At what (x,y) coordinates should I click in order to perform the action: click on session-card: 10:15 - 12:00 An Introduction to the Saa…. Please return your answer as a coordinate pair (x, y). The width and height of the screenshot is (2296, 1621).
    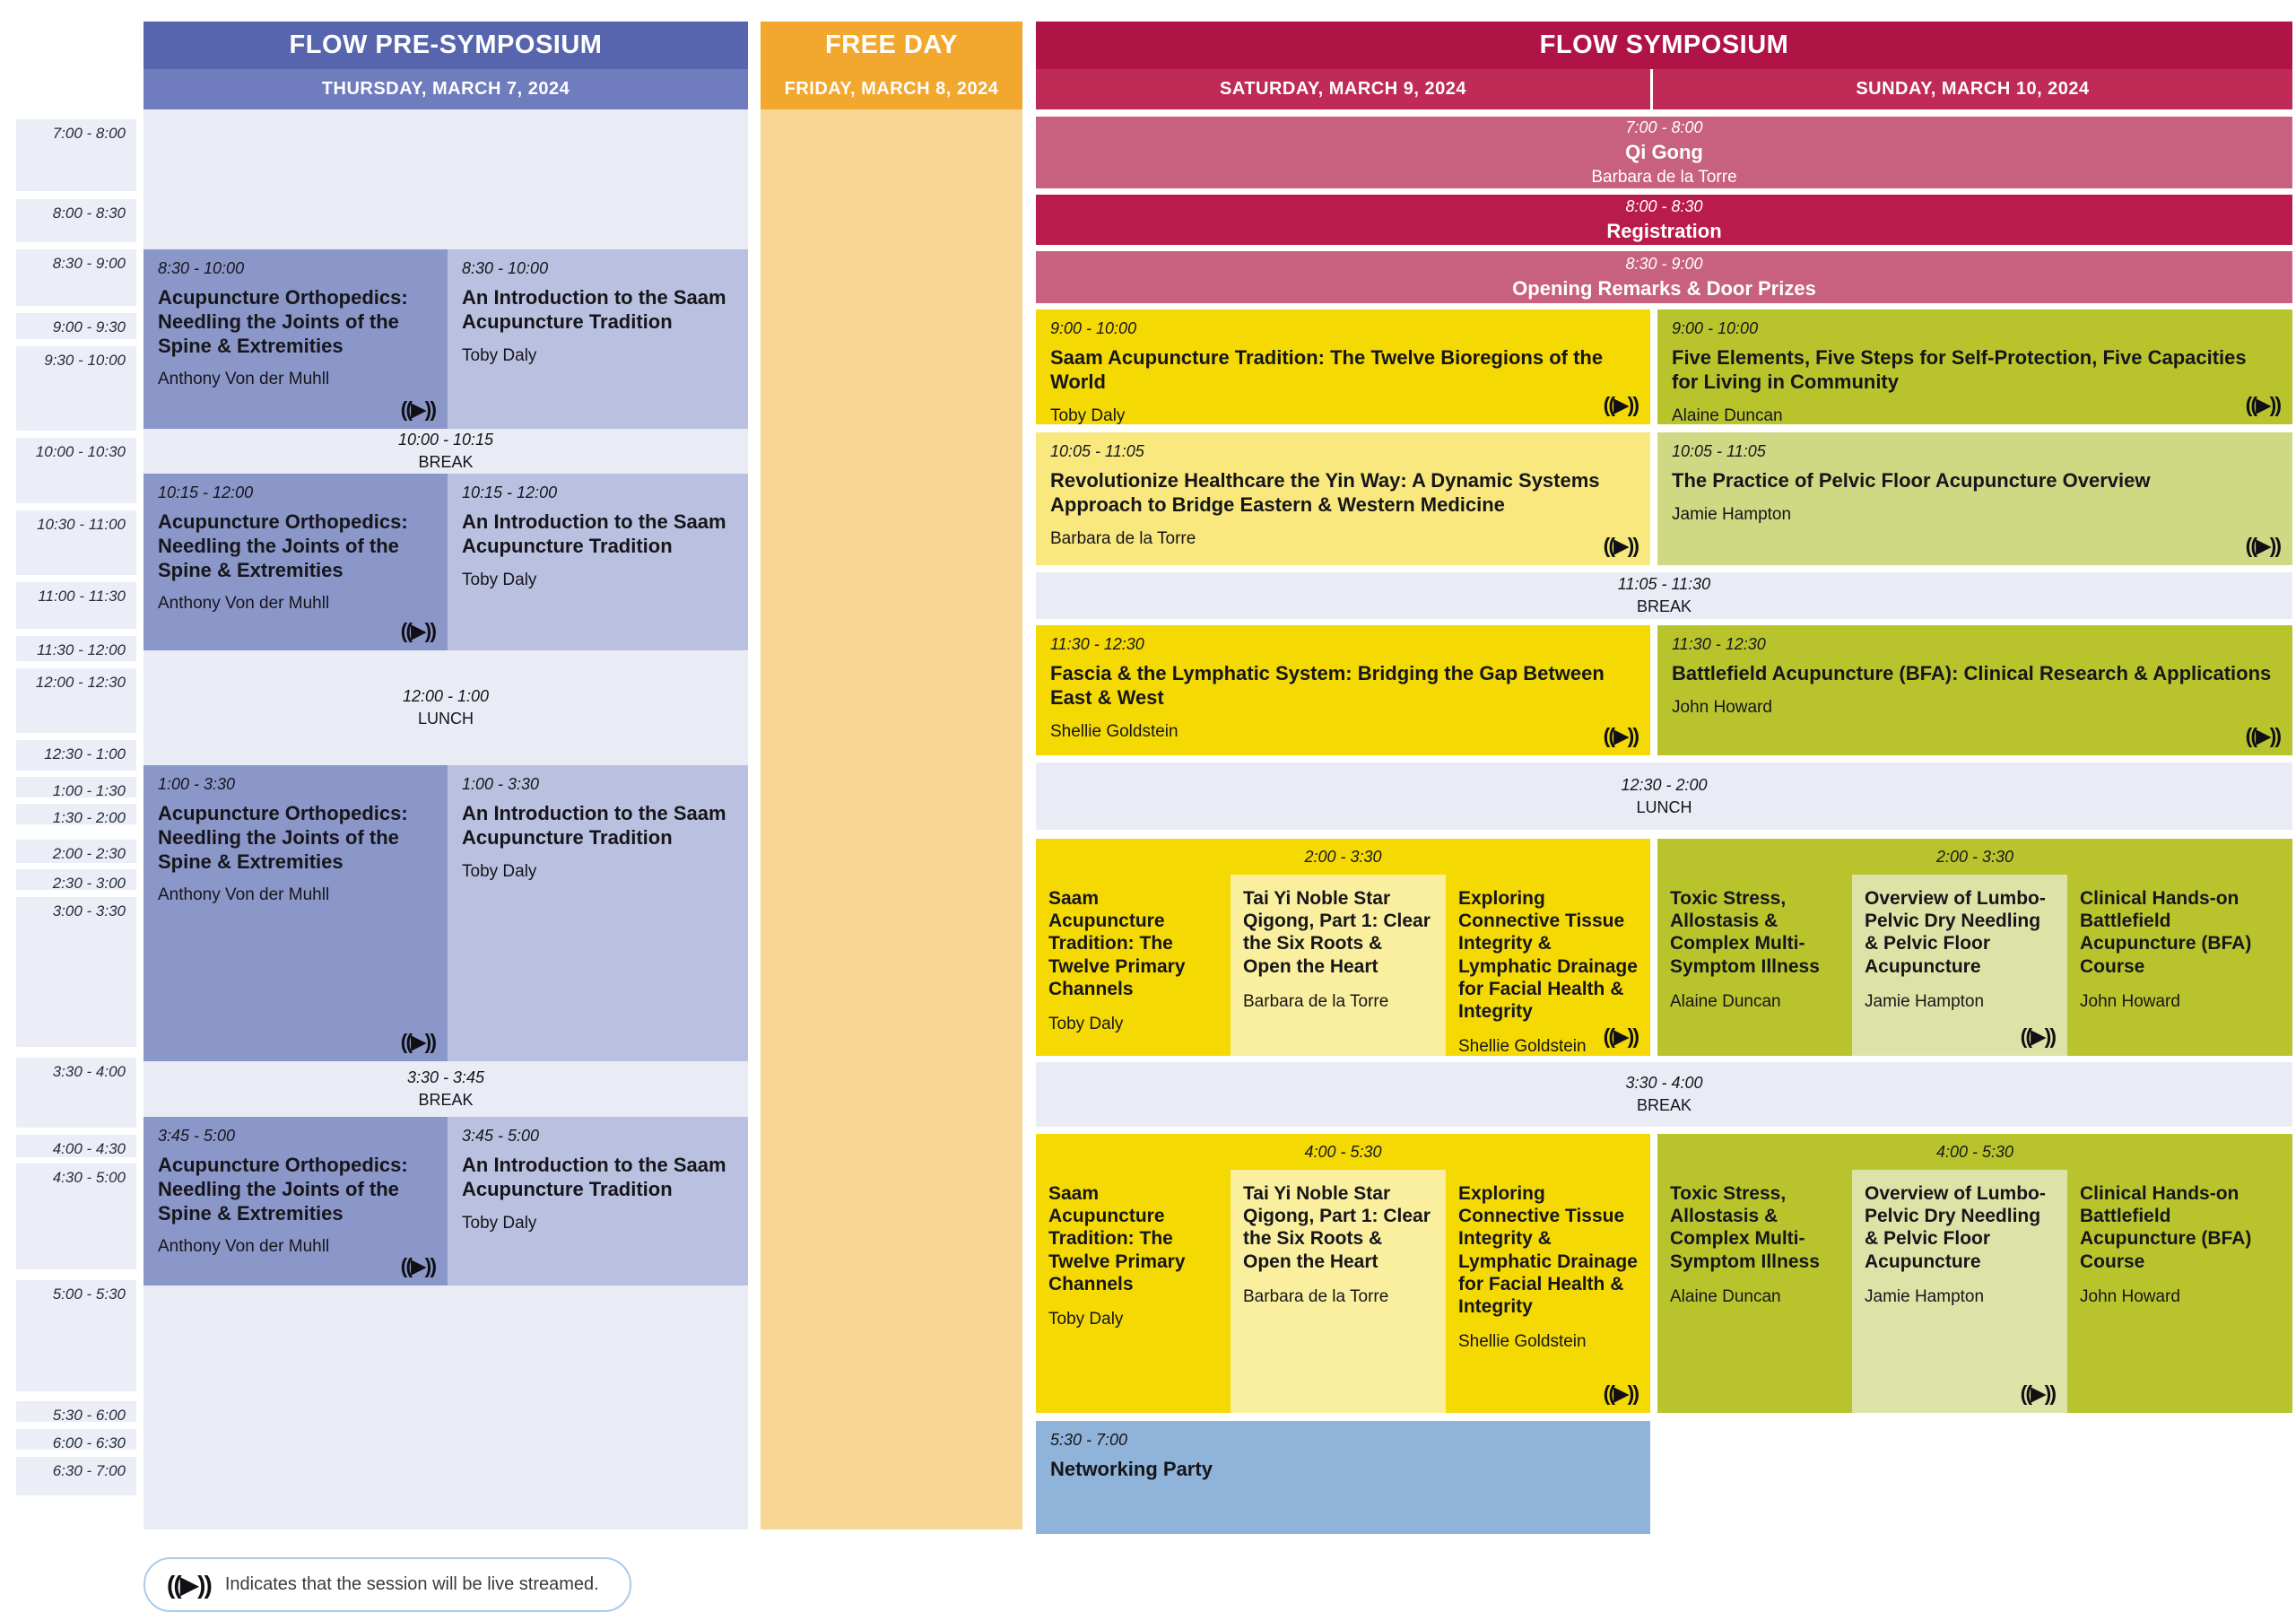
    Looking at the image, I should click on (598, 562).